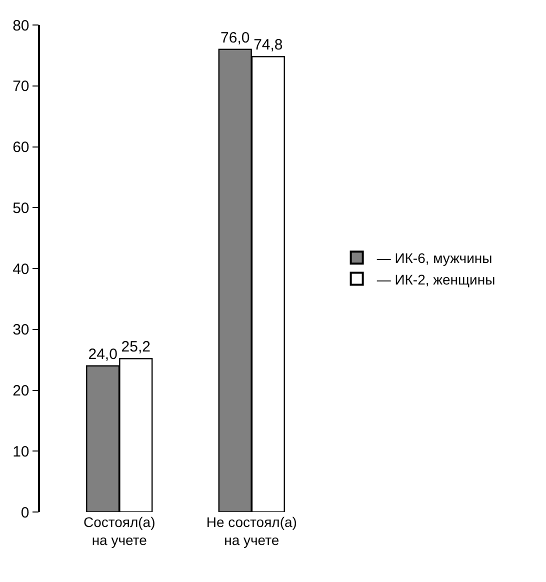  What do you see at coordinates (21, 330) in the screenshot?
I see `y-tick-label: 30` at bounding box center [21, 330].